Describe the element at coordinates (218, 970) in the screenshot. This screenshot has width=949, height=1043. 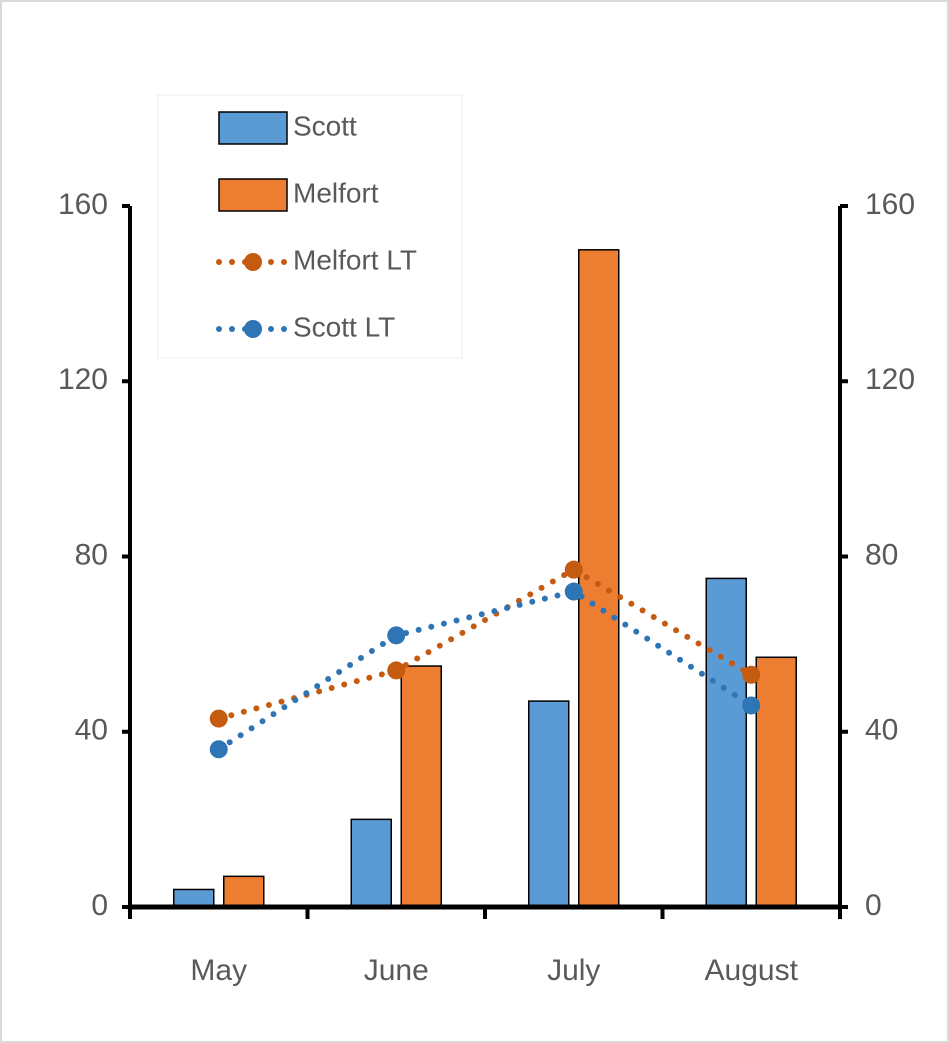
I see `x-tick-label: May` at that location.